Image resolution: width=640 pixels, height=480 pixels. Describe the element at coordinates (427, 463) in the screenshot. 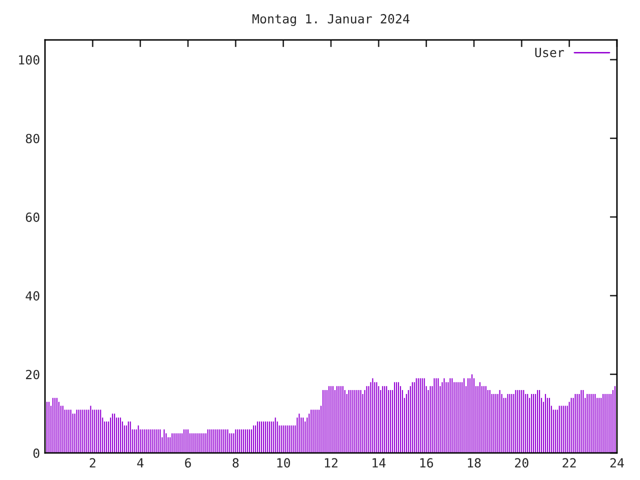

I see `x-tick-label: 16` at that location.